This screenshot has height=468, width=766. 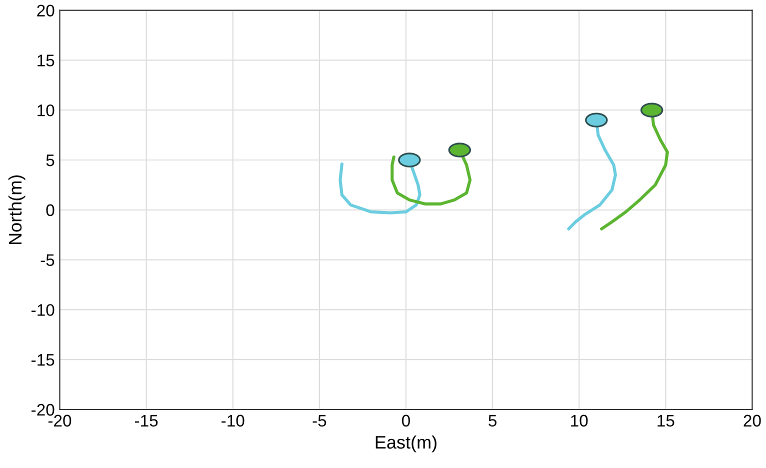 I want to click on x-tick-label: 0, so click(x=406, y=420).